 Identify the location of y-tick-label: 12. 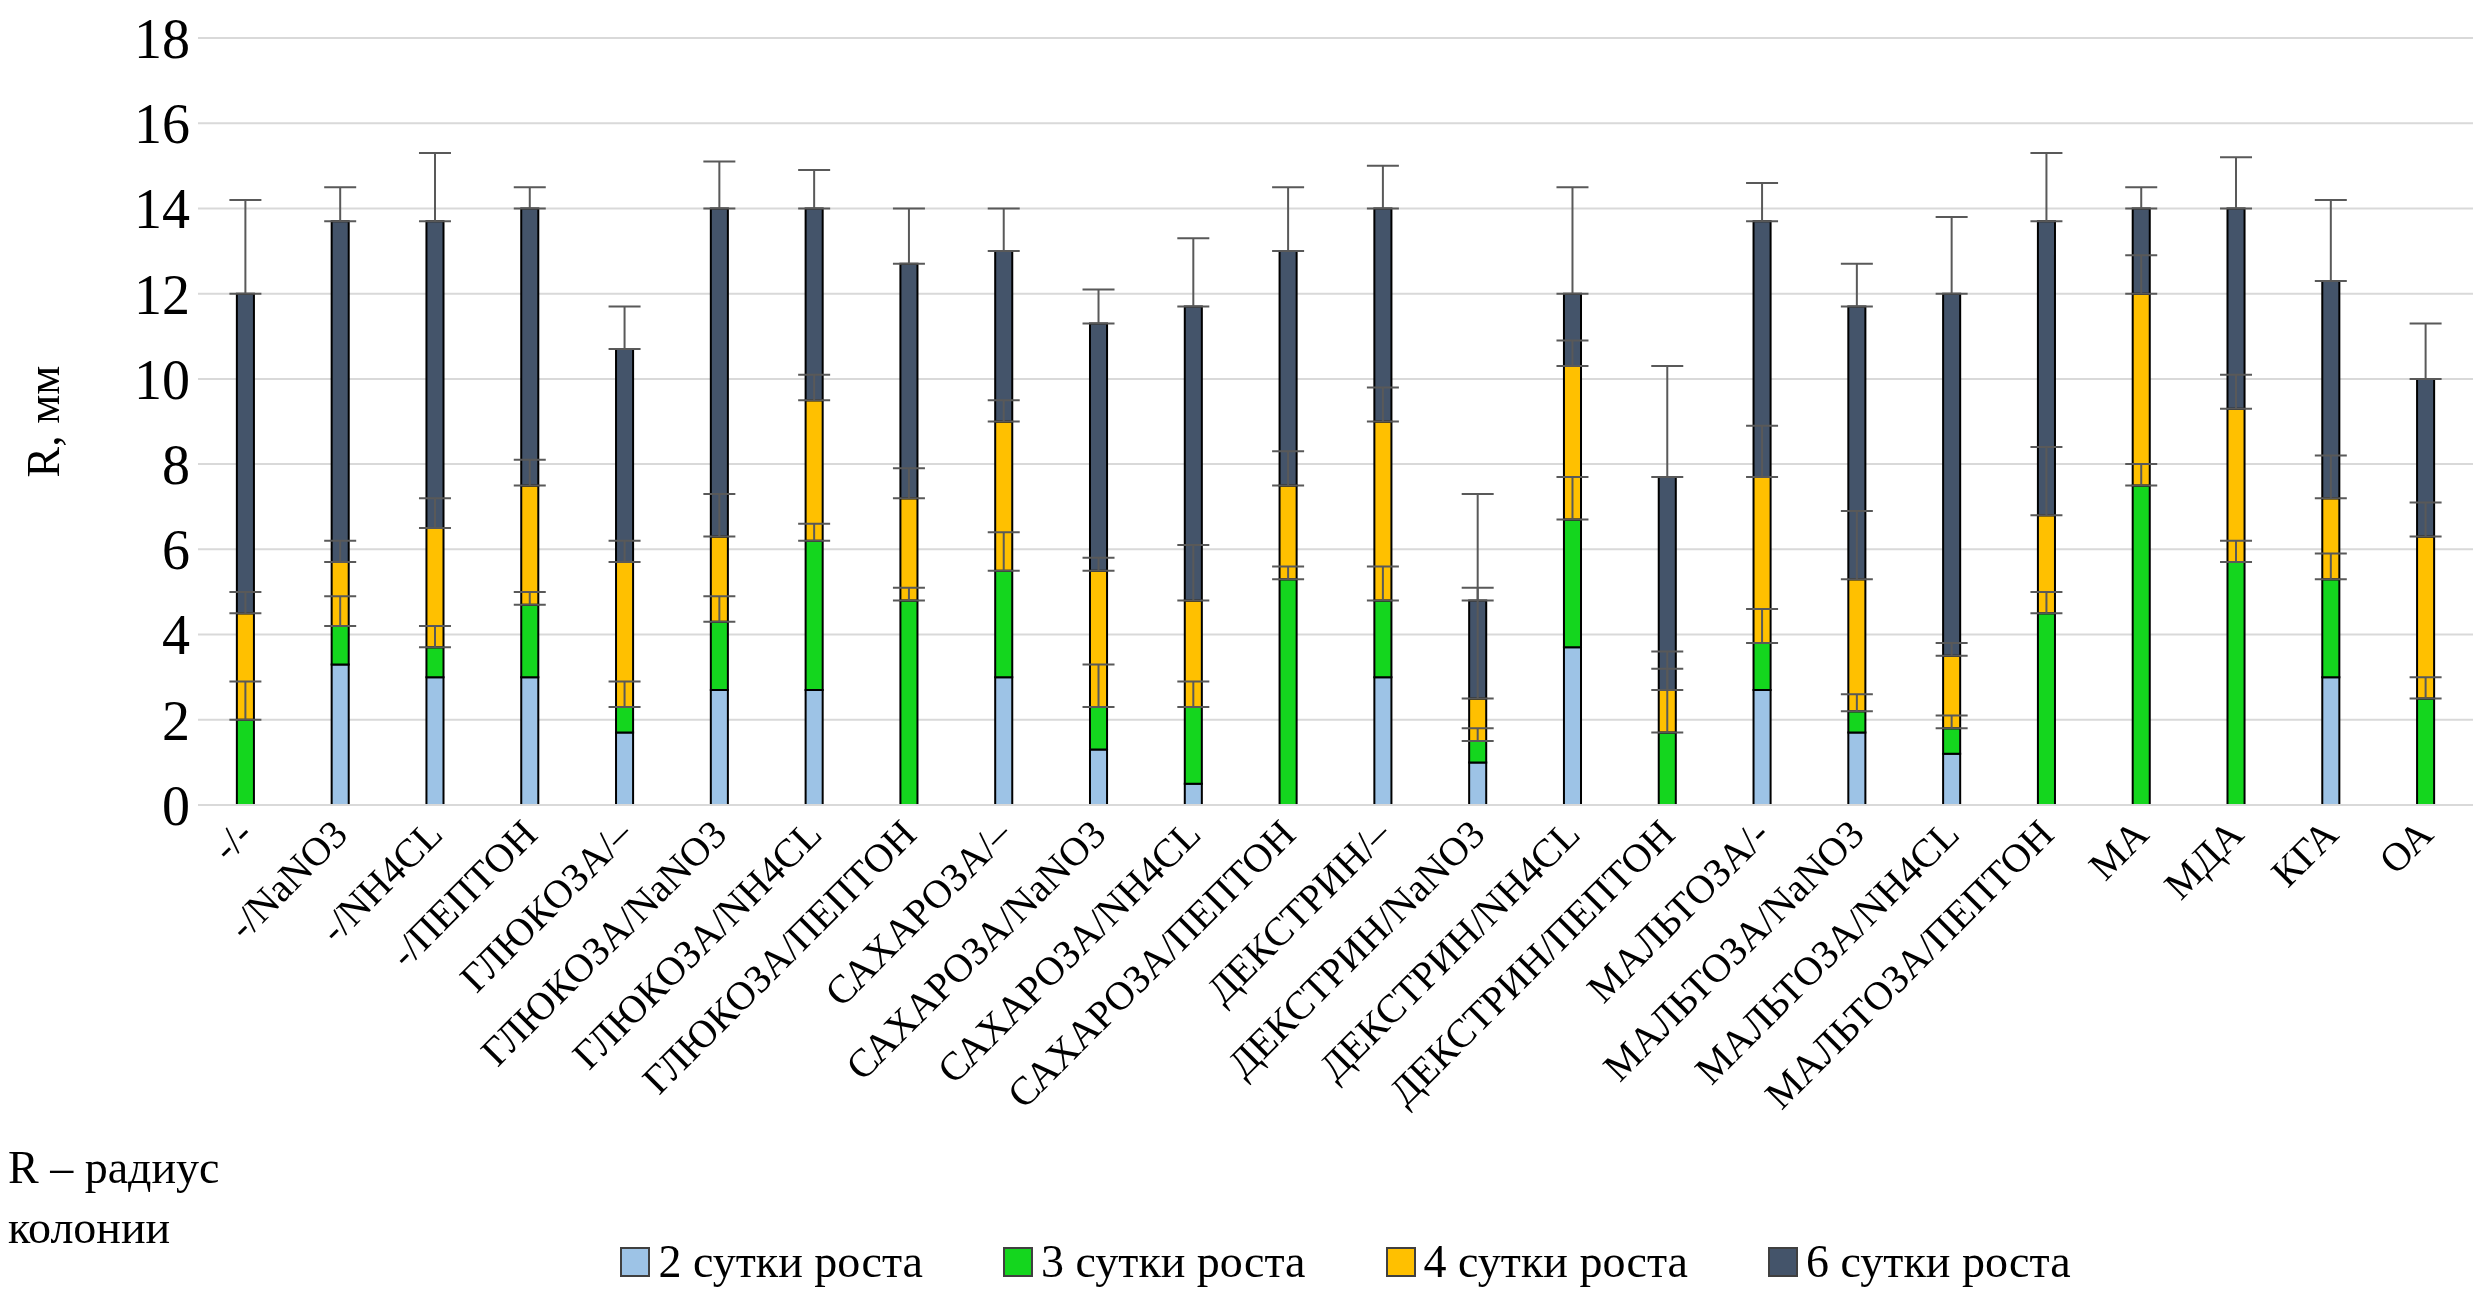
(162, 294).